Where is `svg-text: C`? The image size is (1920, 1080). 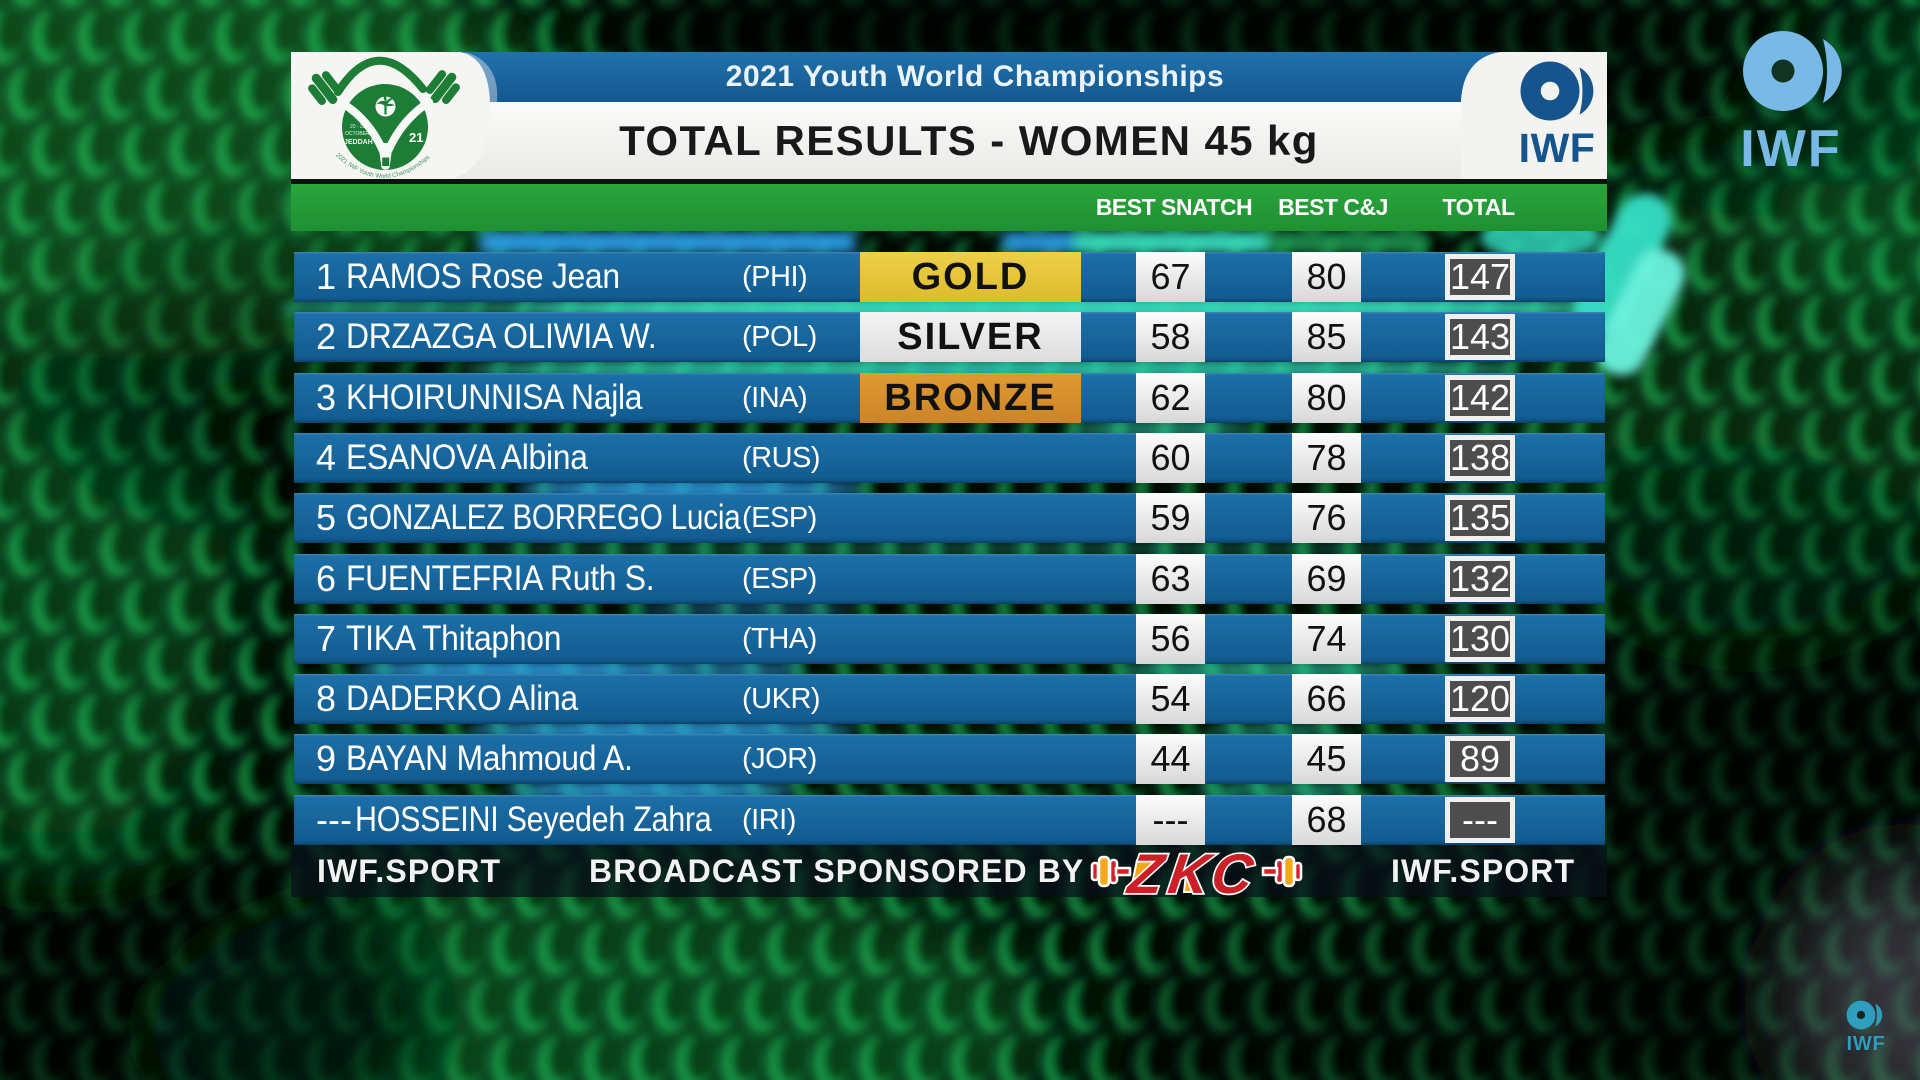
svg-text: C is located at coordinates (1233, 872).